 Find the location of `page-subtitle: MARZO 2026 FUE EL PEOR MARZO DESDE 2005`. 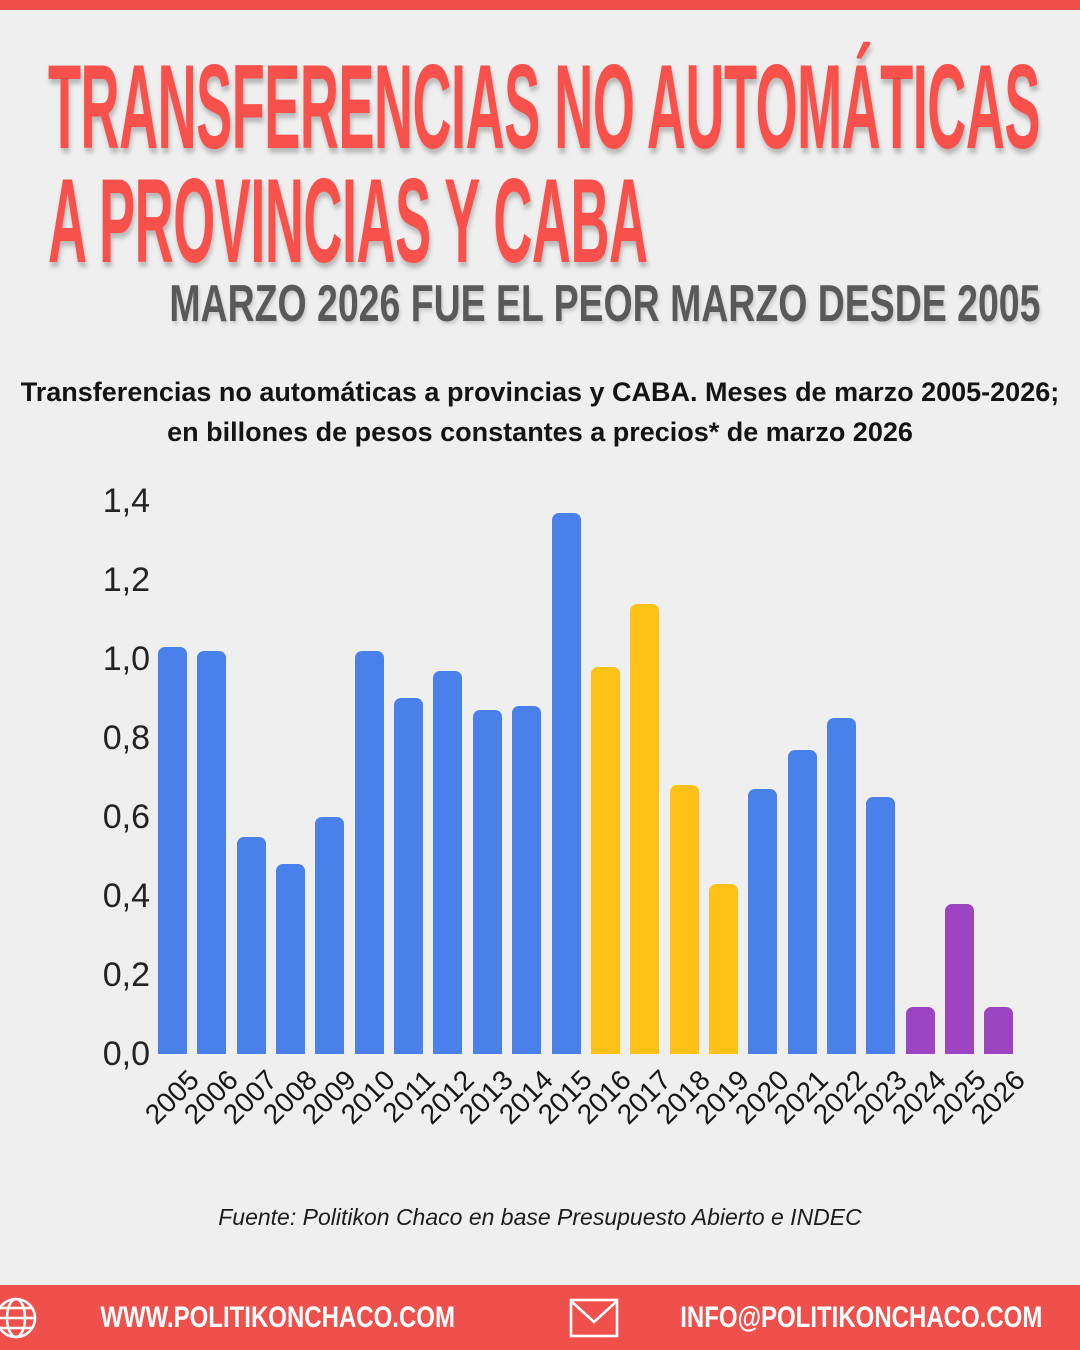

page-subtitle: MARZO 2026 FUE EL PEOR MARZO DESDE 2005 is located at coordinates (605, 304).